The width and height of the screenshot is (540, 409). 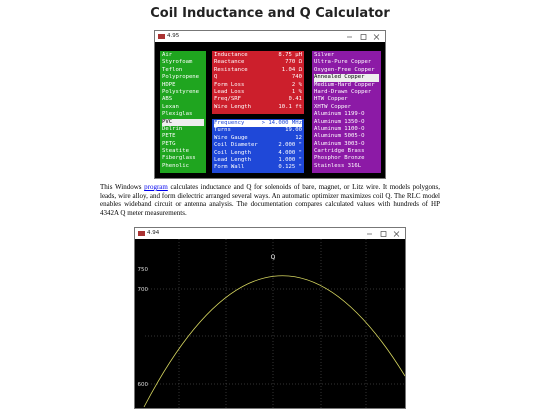 What do you see at coordinates (258, 99) in the screenshot?
I see `row: Freq/SRF 0.41` at bounding box center [258, 99].